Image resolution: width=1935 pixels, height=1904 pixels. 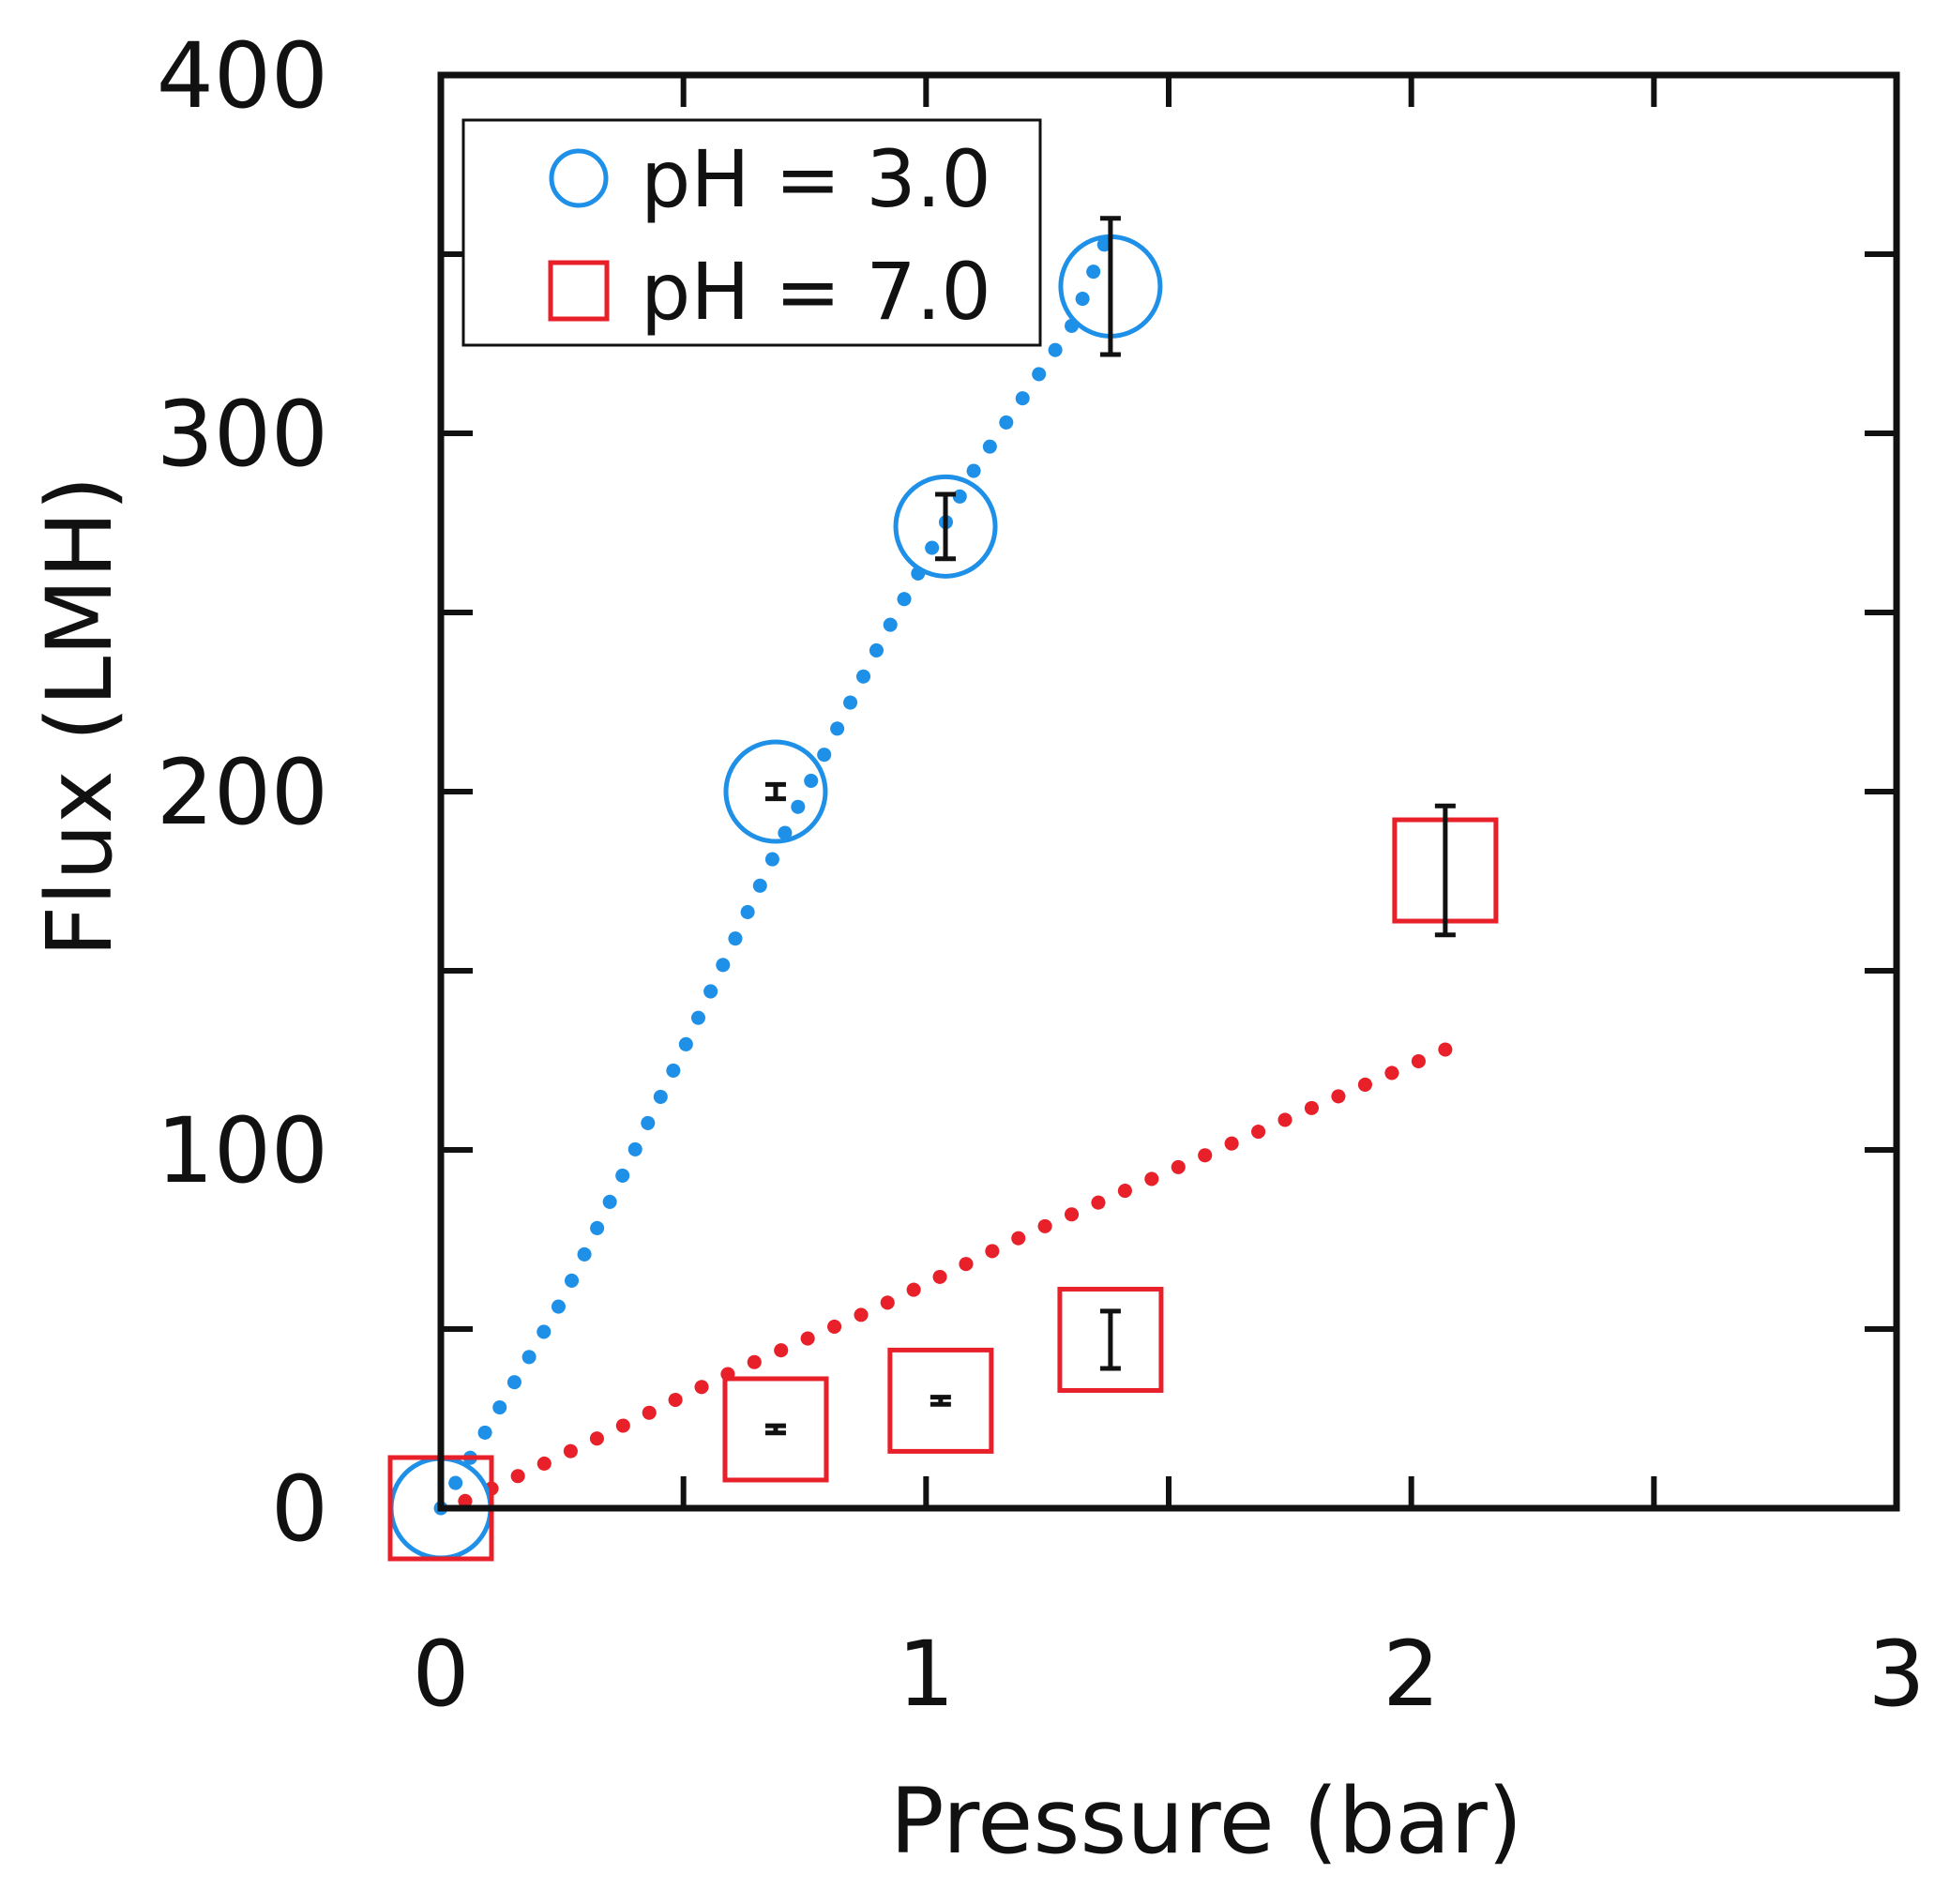 I want to click on y-tick-label: 200, so click(x=242, y=792).